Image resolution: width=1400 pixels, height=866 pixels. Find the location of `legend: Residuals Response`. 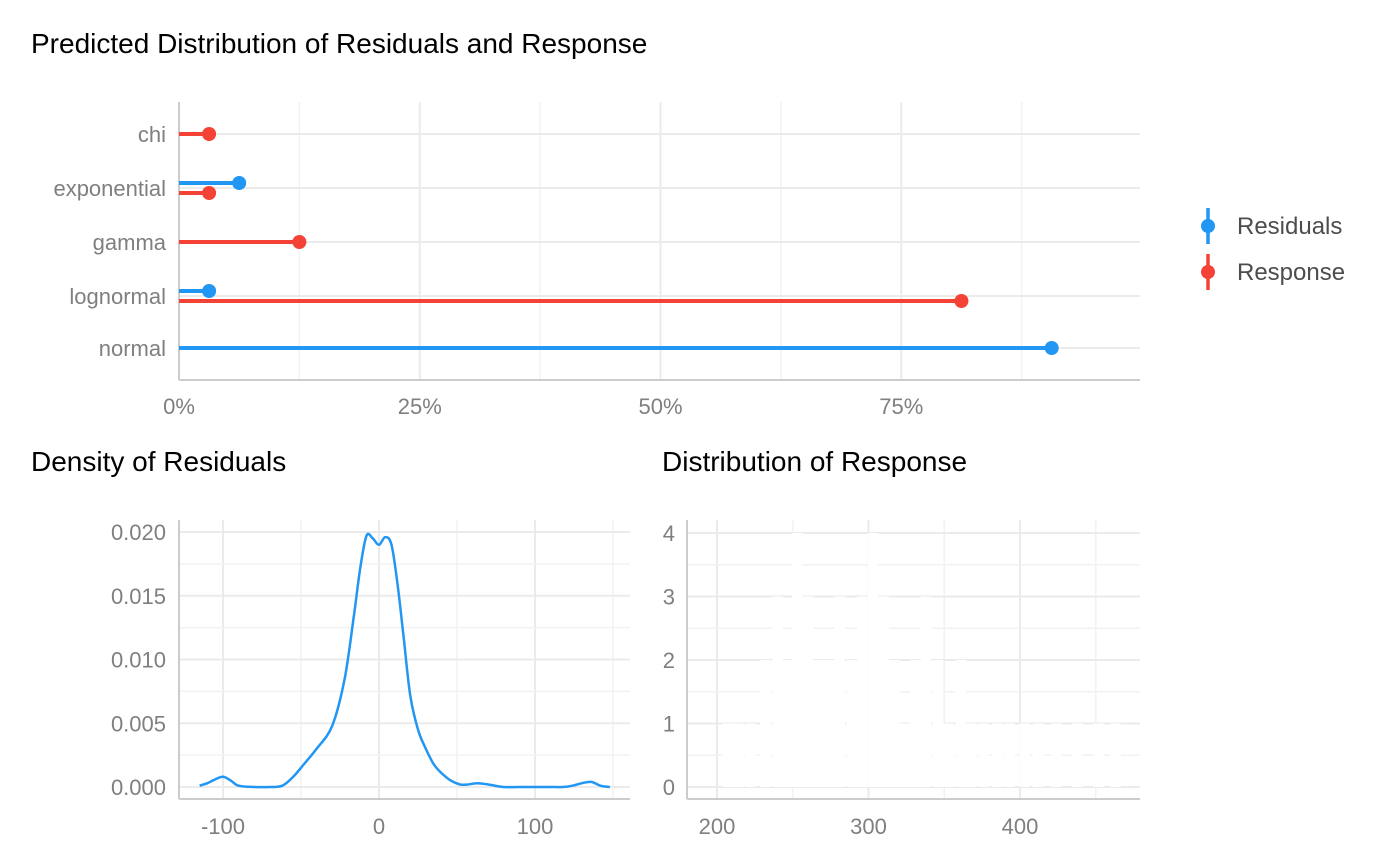

legend: Residuals Response is located at coordinates (1273, 249).